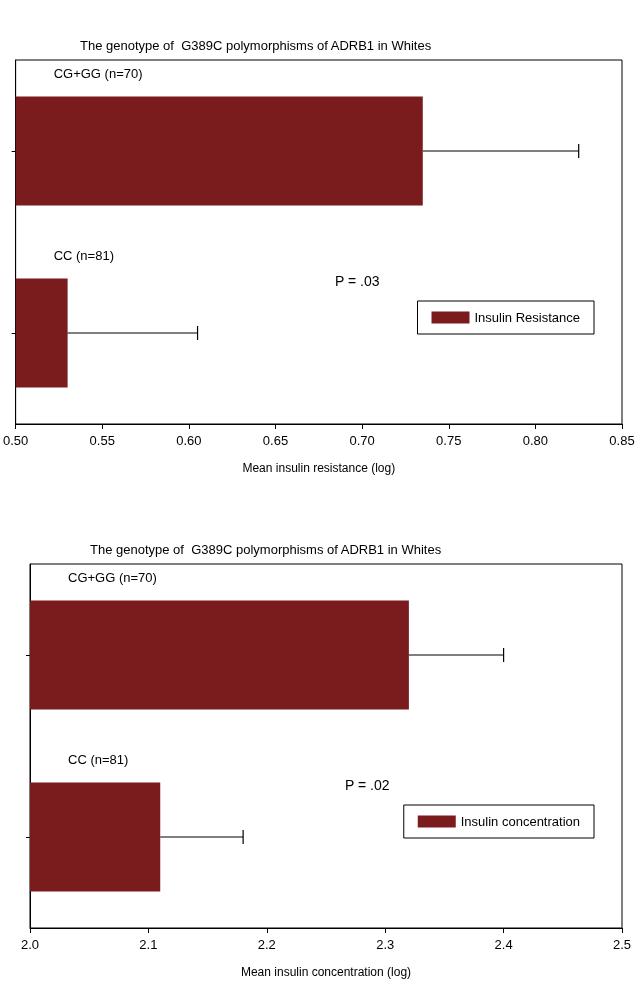 The image size is (644, 1008). What do you see at coordinates (449, 440) in the screenshot?
I see `x-tick-label: 0.75` at bounding box center [449, 440].